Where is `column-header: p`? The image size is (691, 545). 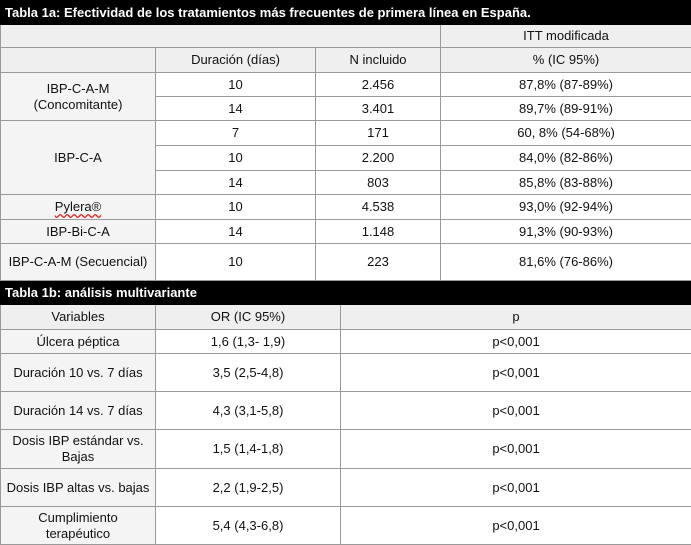 column-header: p is located at coordinates (516, 317).